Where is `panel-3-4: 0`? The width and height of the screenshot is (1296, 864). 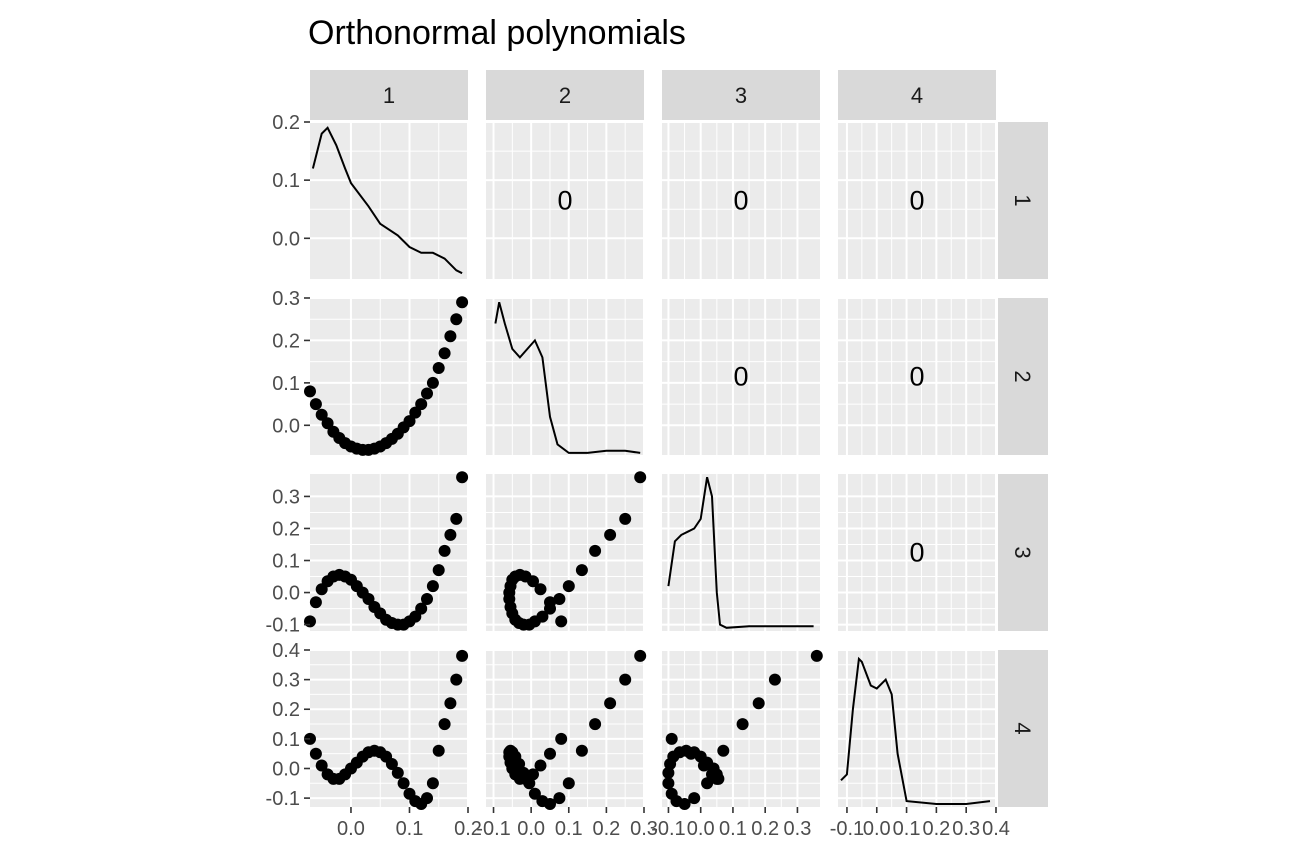 panel-3-4: 0 is located at coordinates (917, 552).